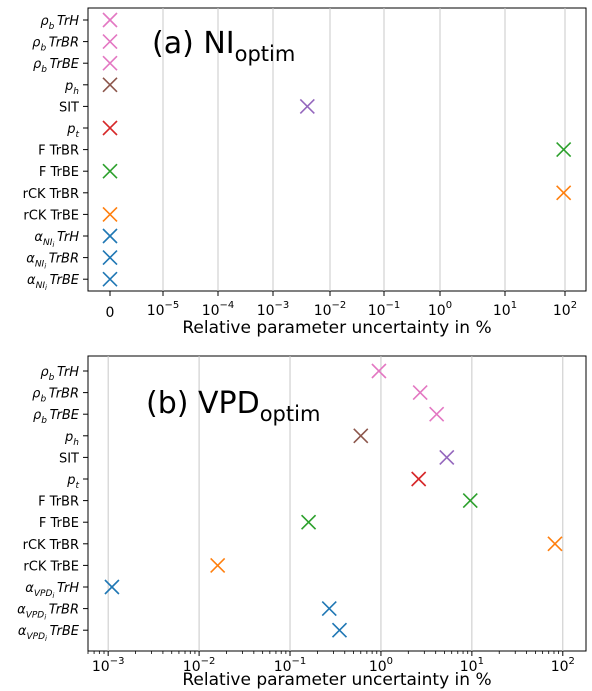 The height and width of the screenshot is (691, 592). What do you see at coordinates (48, 612) in the screenshot?
I see `y-tick-label: αVPDi TrBR` at bounding box center [48, 612].